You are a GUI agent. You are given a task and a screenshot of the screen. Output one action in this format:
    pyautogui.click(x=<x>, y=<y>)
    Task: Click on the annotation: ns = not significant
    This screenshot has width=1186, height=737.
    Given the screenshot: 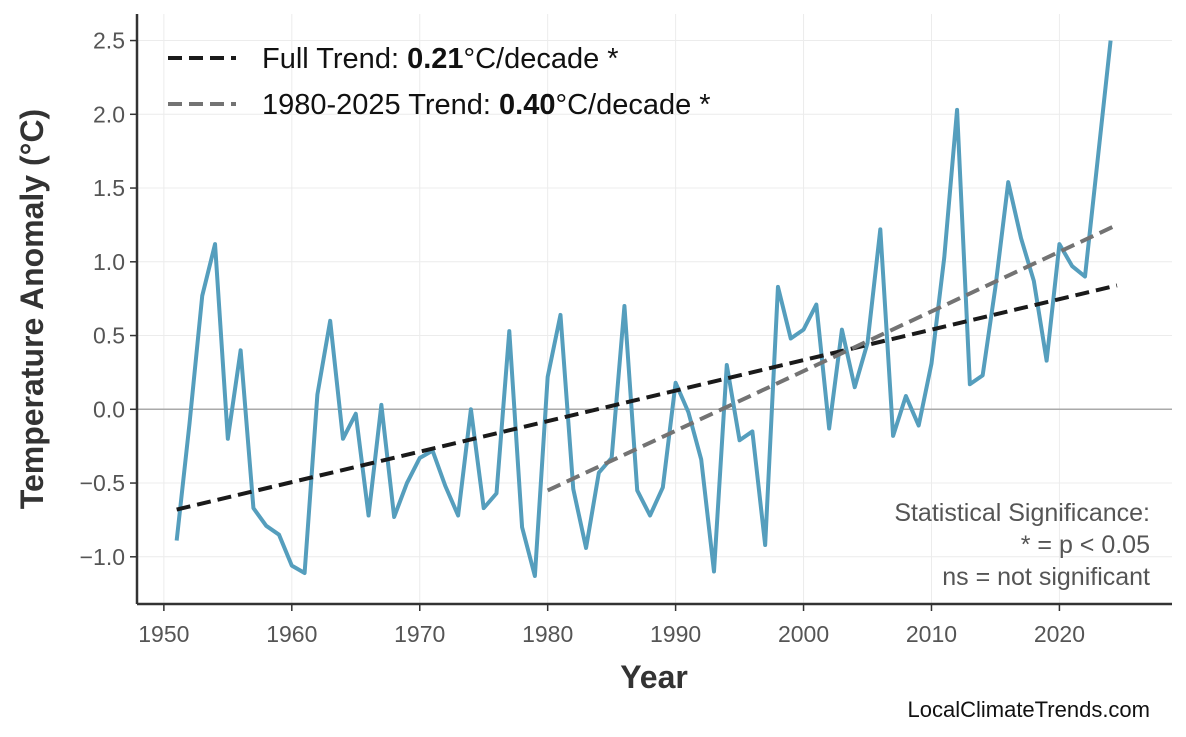 What is the action you would take?
    pyautogui.click(x=1046, y=577)
    